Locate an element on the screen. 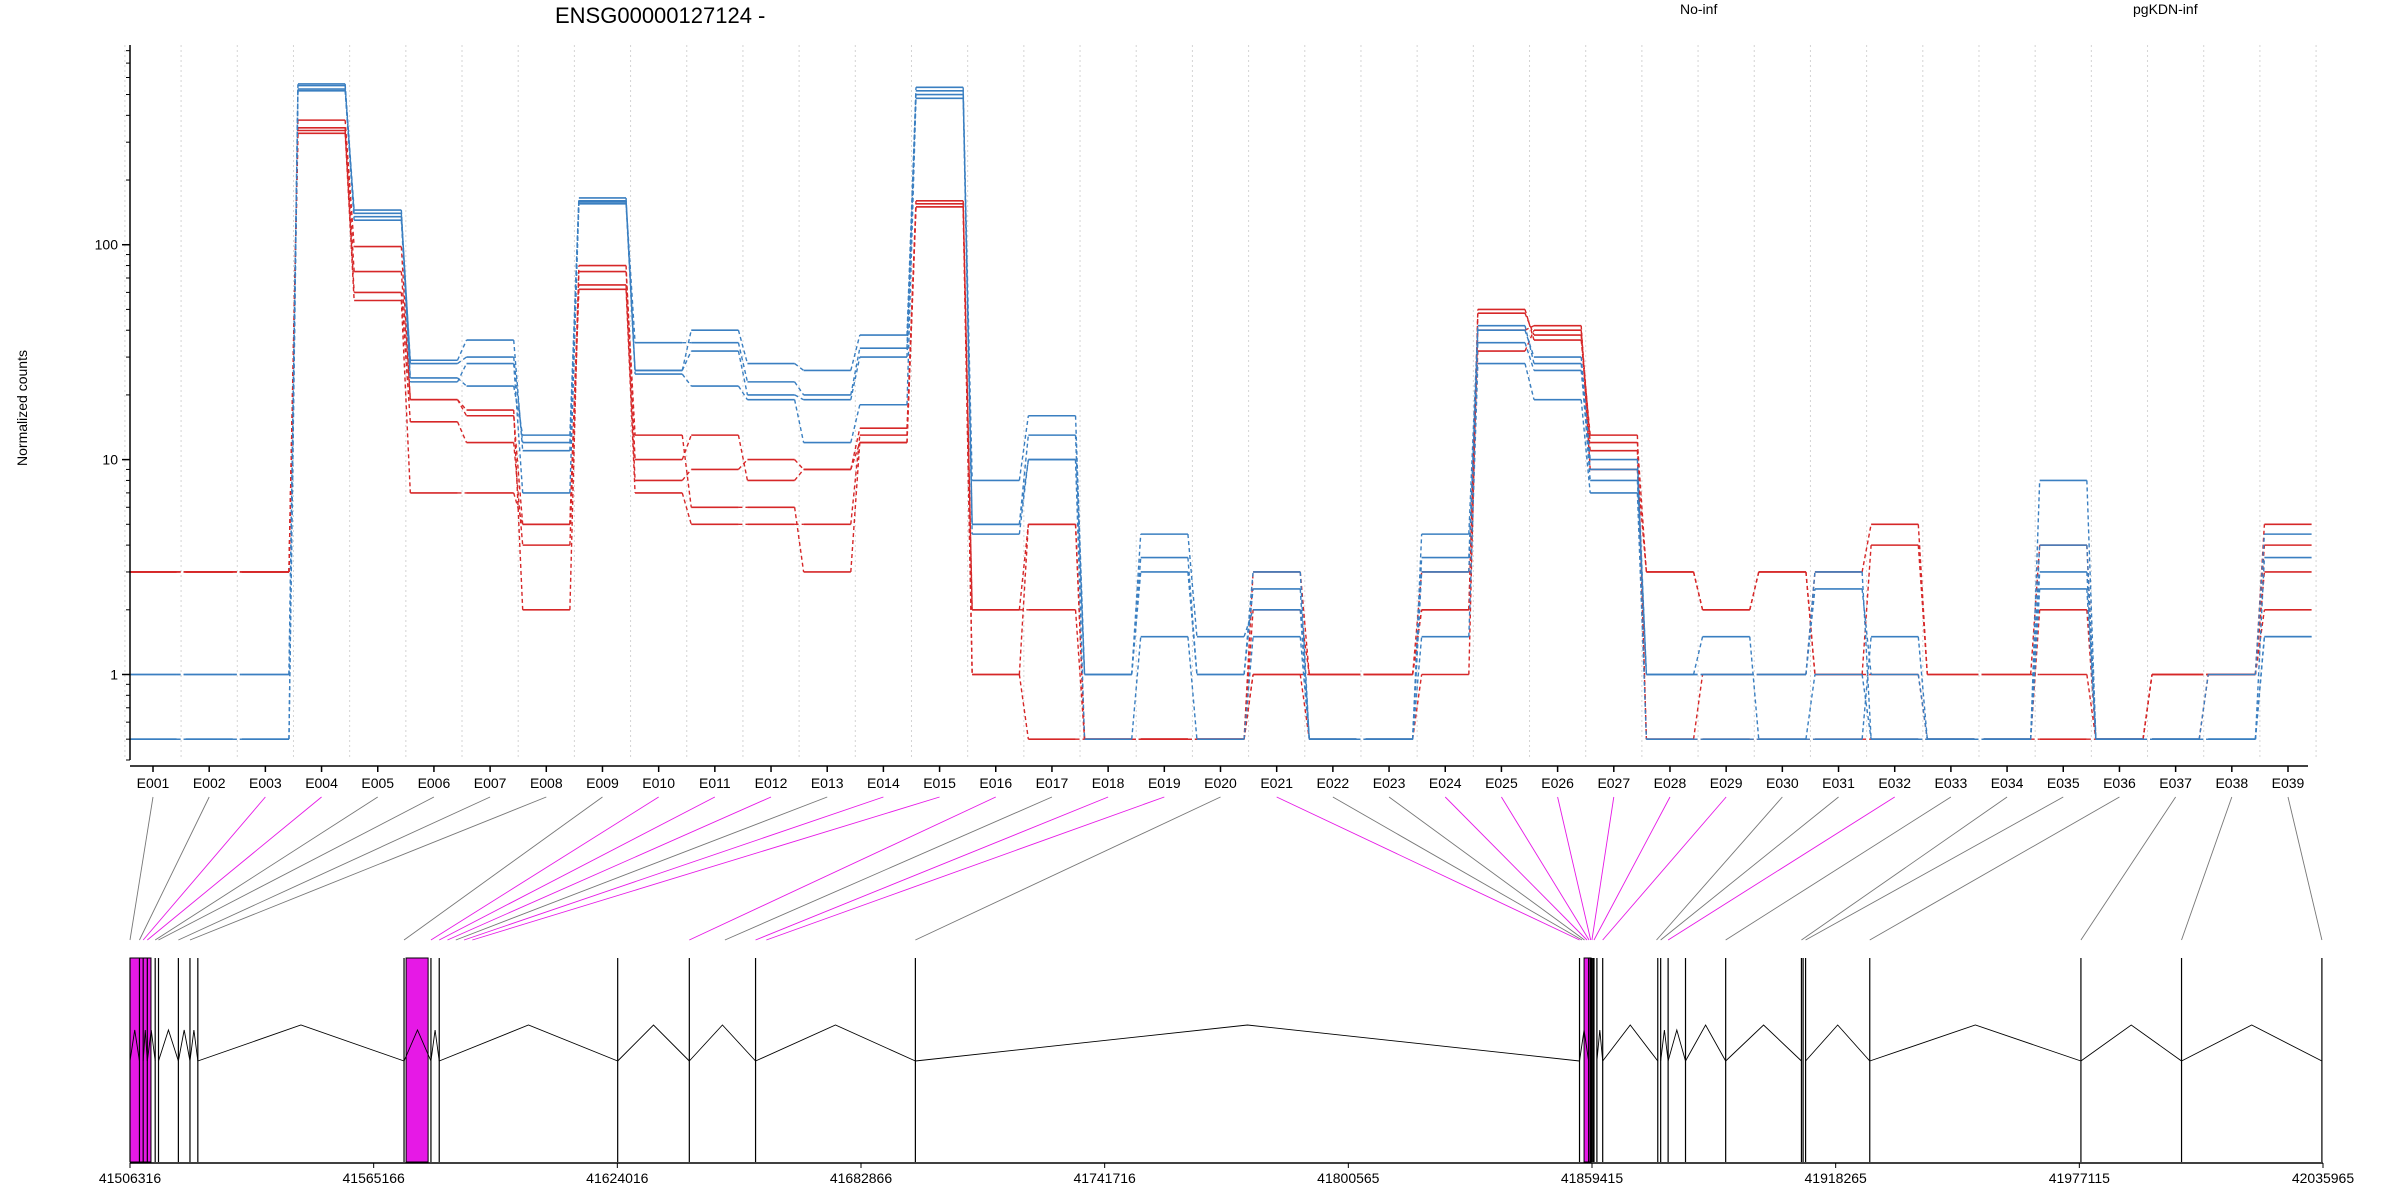 The width and height of the screenshot is (2400, 1200). x-tick-label: E018 is located at coordinates (1108, 783).